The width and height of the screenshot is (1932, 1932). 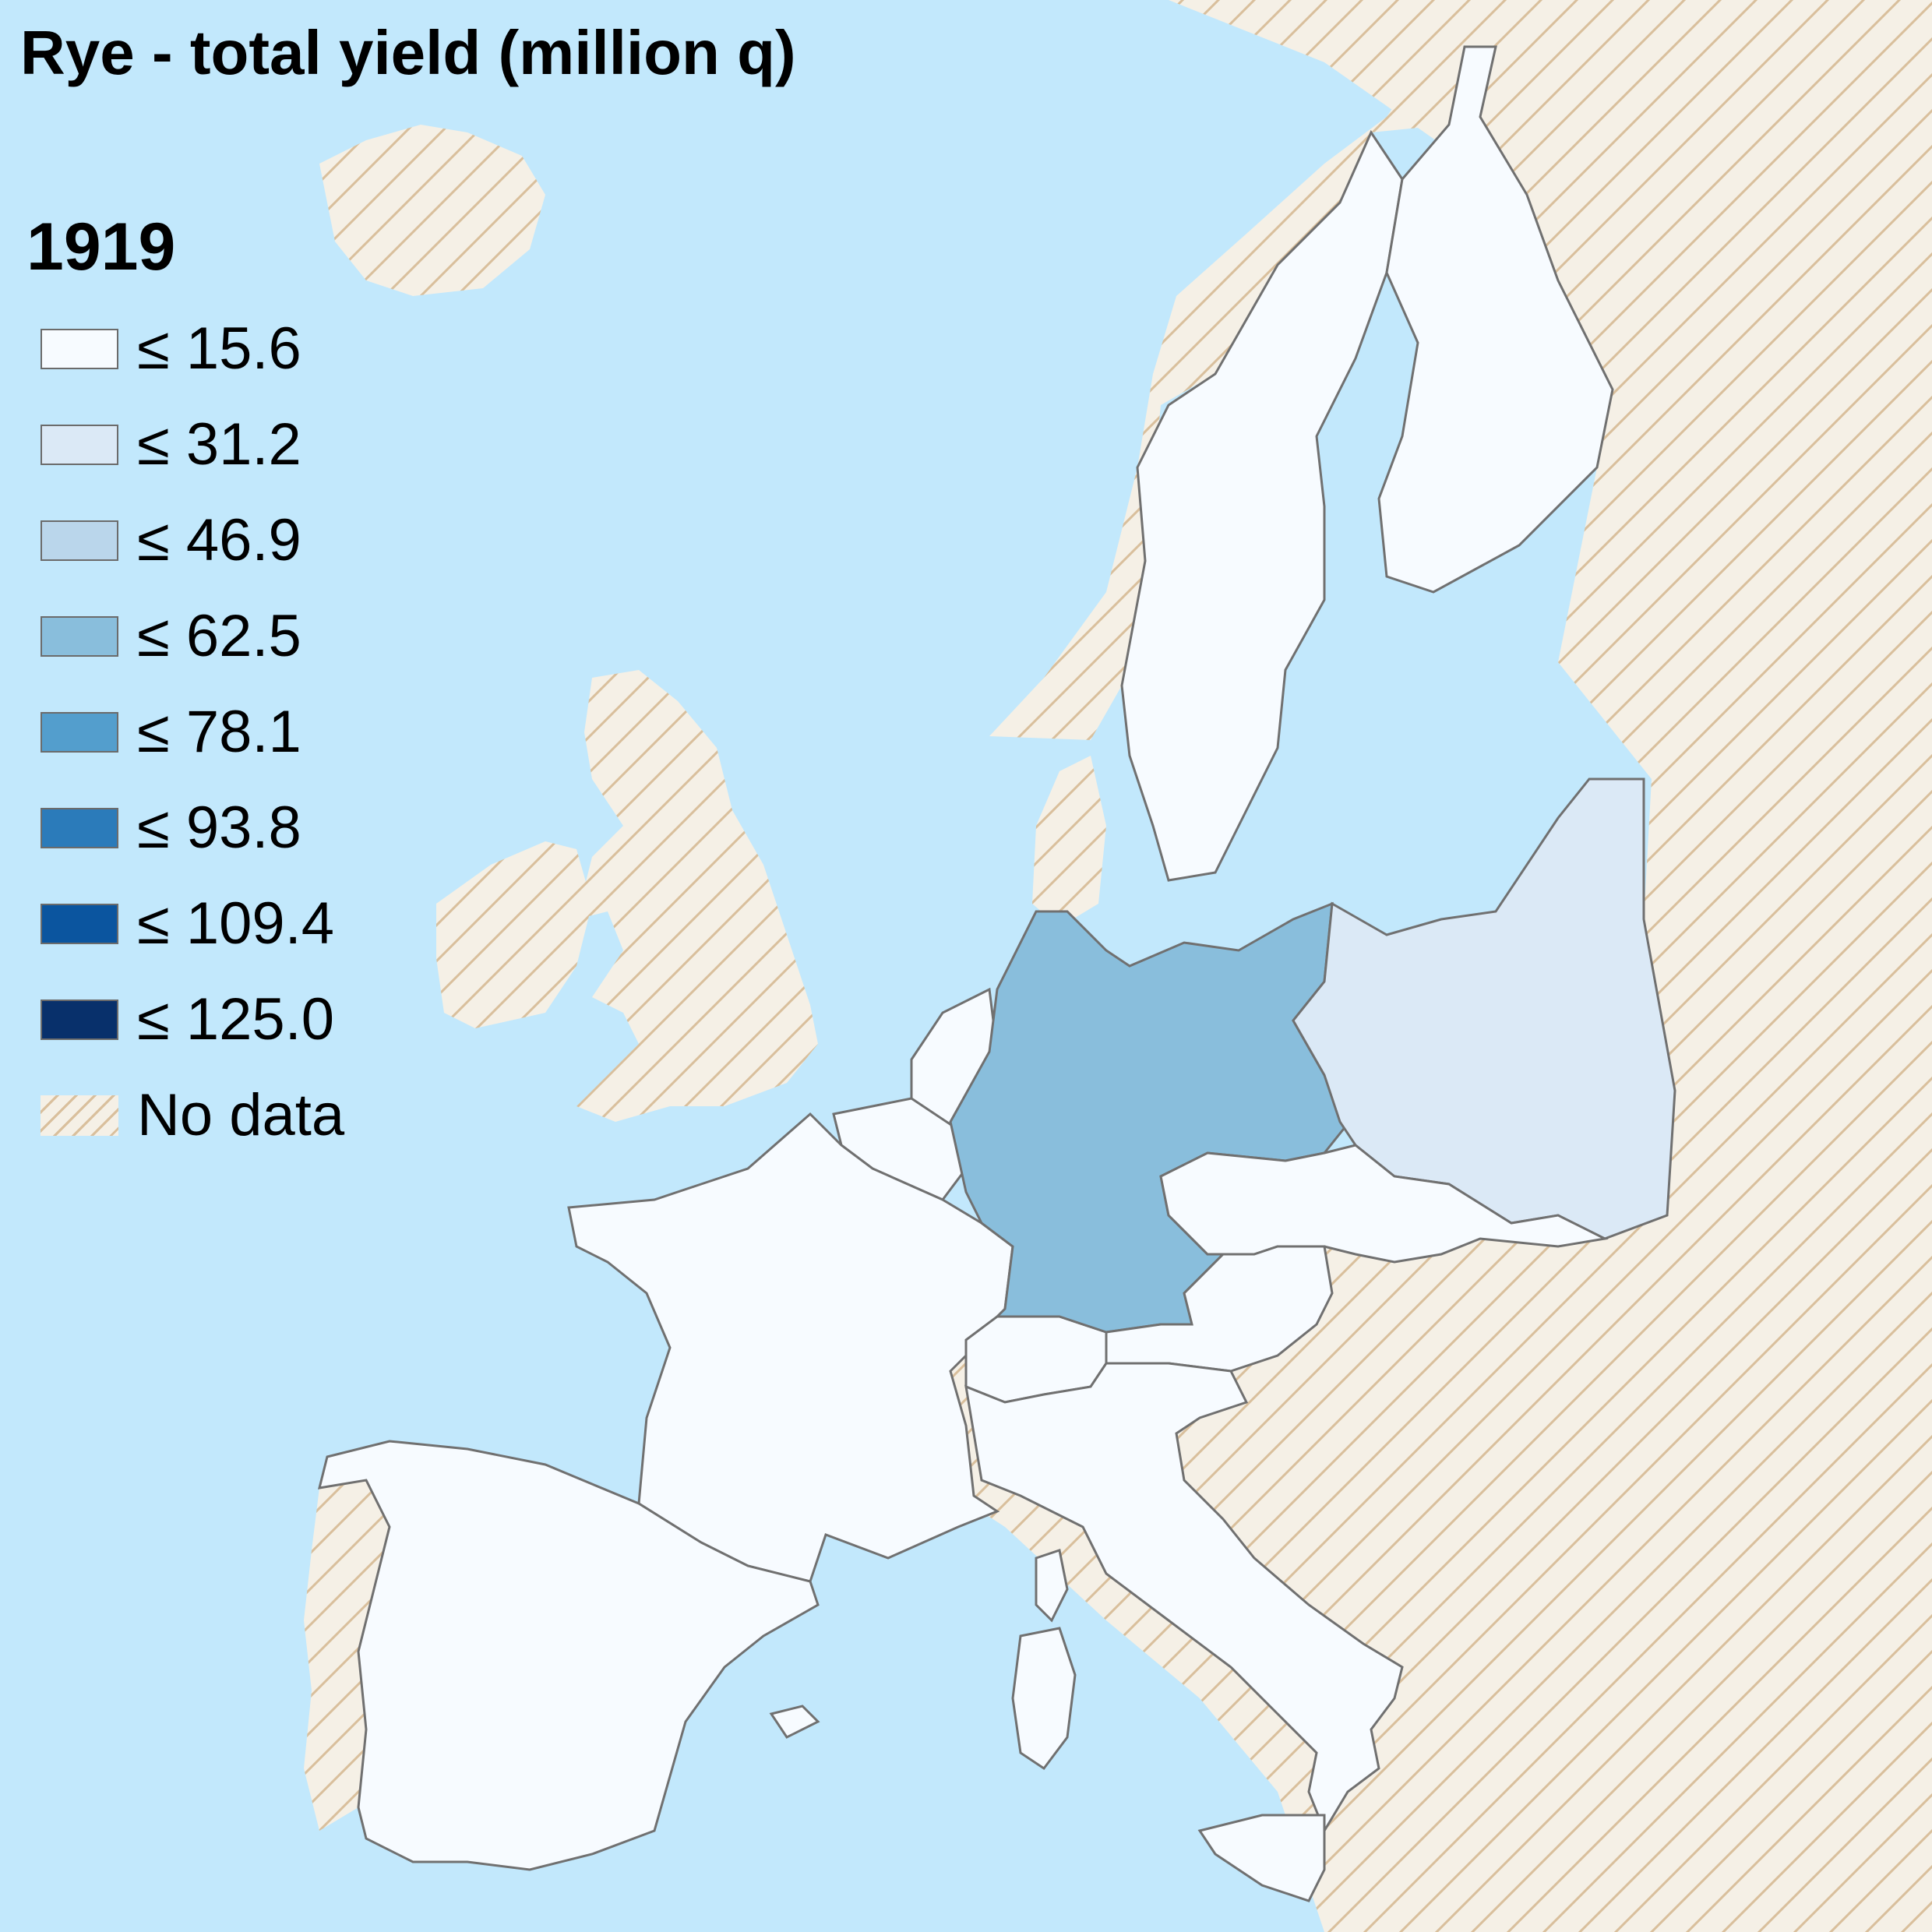 I want to click on region-italy, so click(x=1184, y=1598).